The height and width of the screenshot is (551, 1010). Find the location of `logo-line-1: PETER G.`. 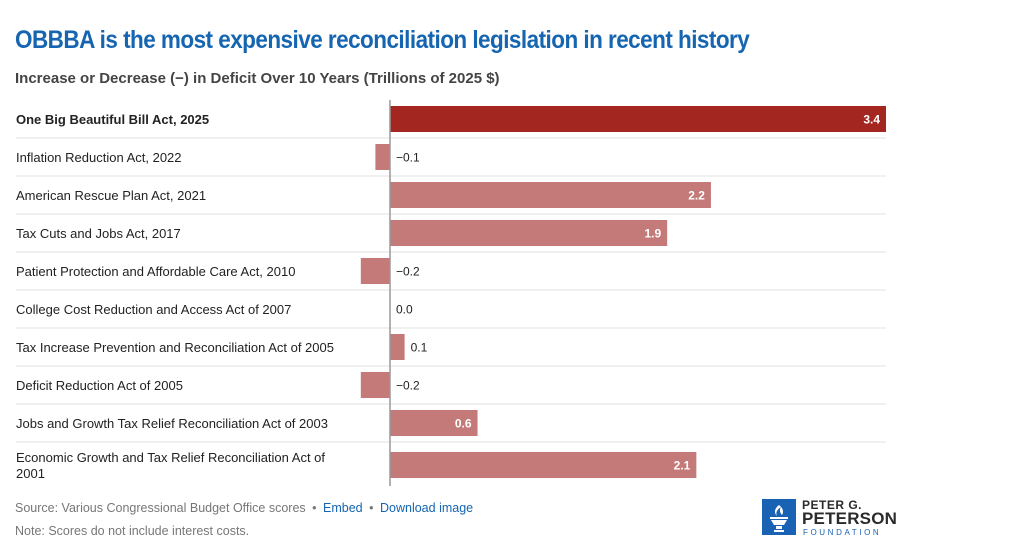

logo-line-1: PETER G. is located at coordinates (832, 505).